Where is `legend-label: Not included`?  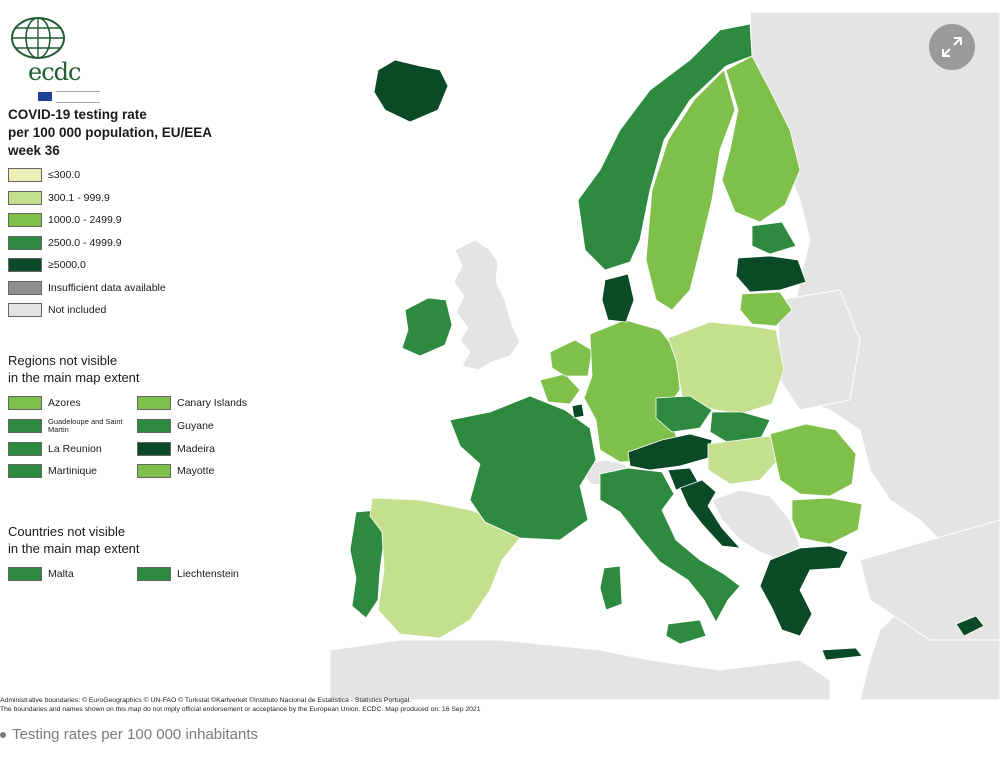 legend-label: Not included is located at coordinates (77, 310).